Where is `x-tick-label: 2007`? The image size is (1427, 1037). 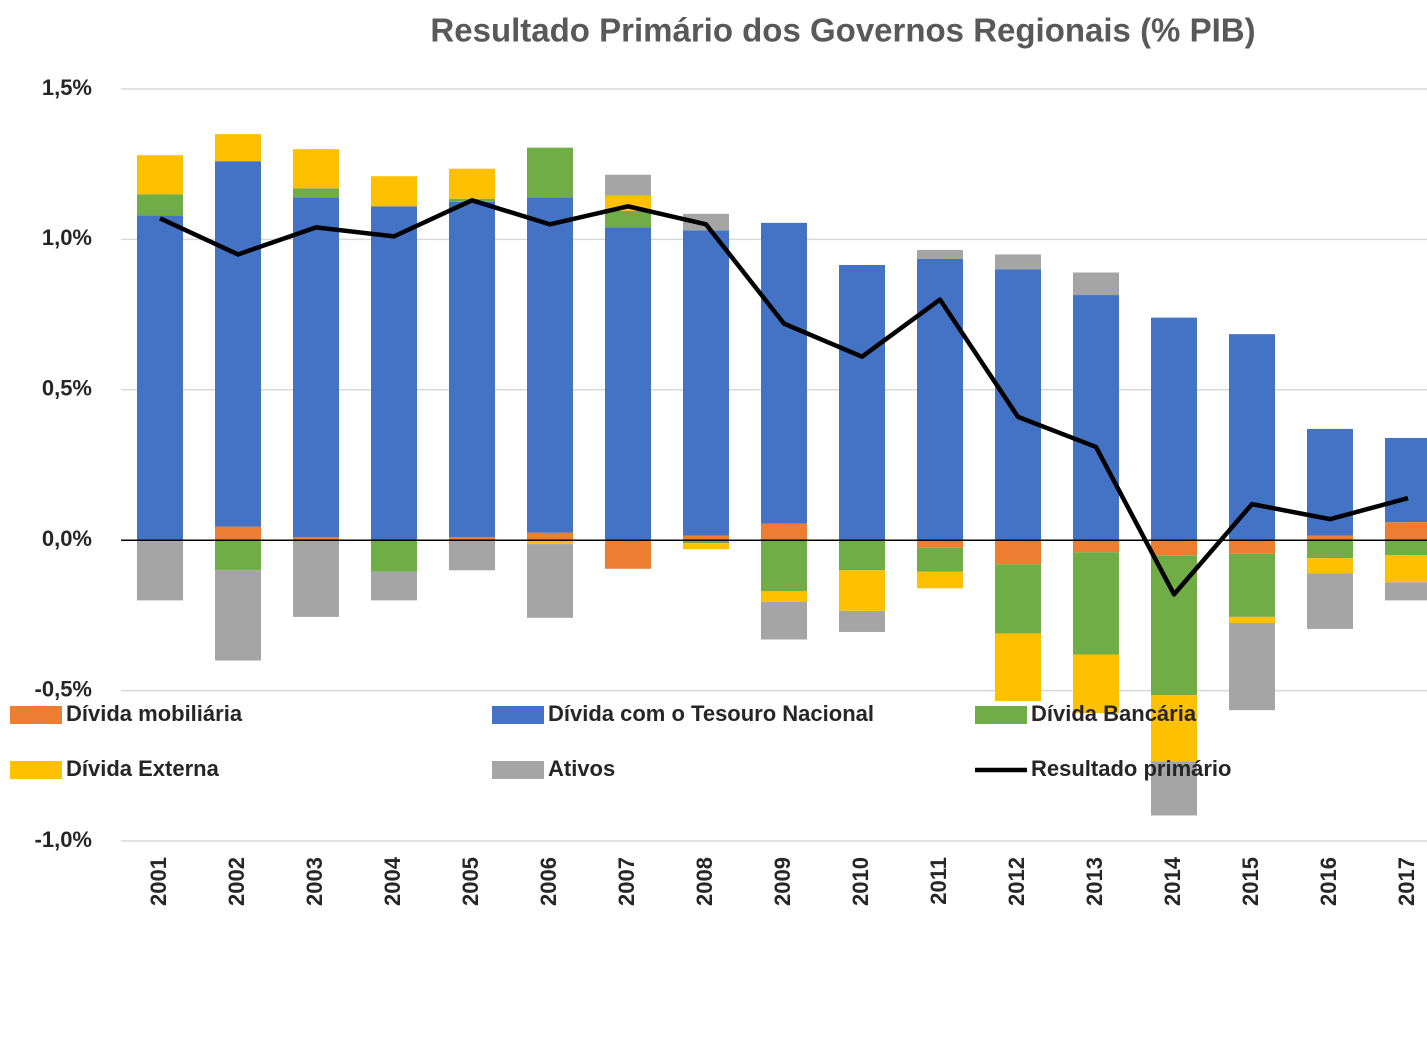 x-tick-label: 2007 is located at coordinates (626, 881).